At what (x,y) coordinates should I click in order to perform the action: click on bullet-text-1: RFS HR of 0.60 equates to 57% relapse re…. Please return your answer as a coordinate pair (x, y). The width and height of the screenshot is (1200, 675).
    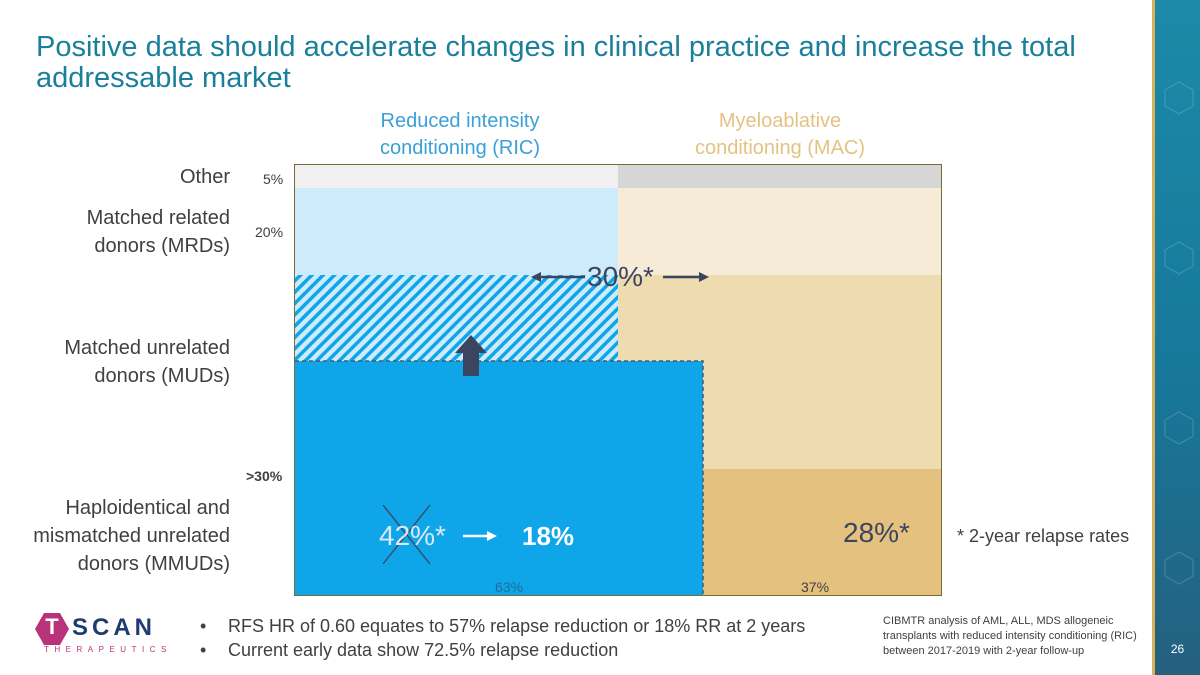
    Looking at the image, I should click on (517, 626).